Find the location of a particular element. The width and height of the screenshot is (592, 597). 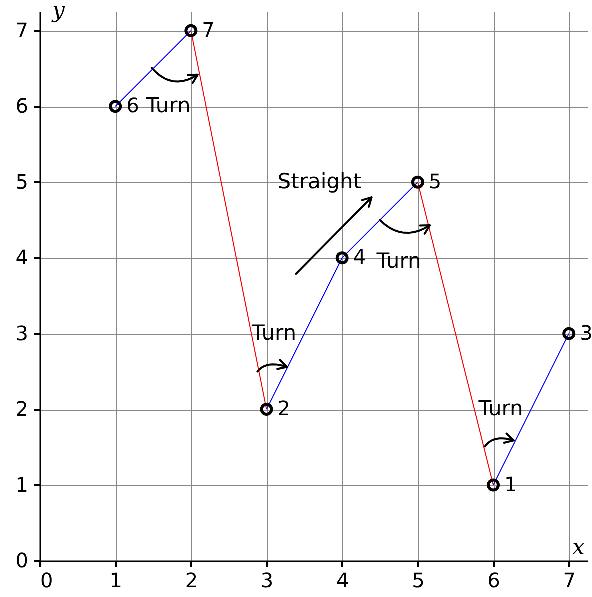

x-tick-label: 5 is located at coordinates (418, 580).